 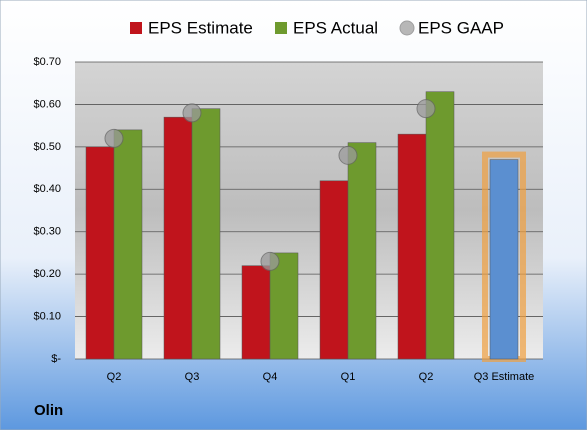 What do you see at coordinates (270, 377) in the screenshot?
I see `x-tick-label: Q4` at bounding box center [270, 377].